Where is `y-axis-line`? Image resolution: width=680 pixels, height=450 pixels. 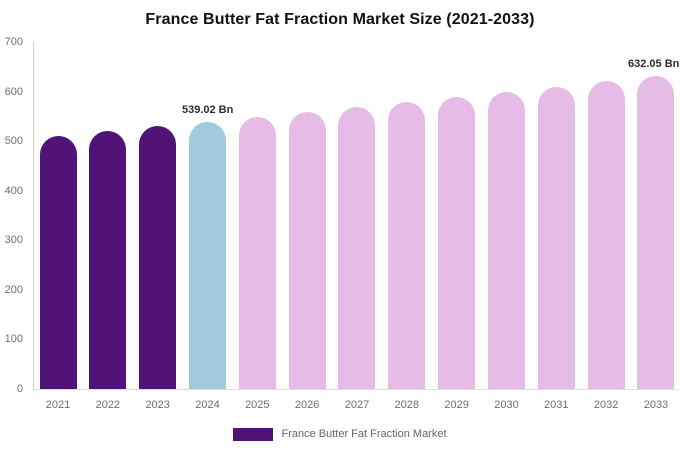 y-axis-line is located at coordinates (33, 215).